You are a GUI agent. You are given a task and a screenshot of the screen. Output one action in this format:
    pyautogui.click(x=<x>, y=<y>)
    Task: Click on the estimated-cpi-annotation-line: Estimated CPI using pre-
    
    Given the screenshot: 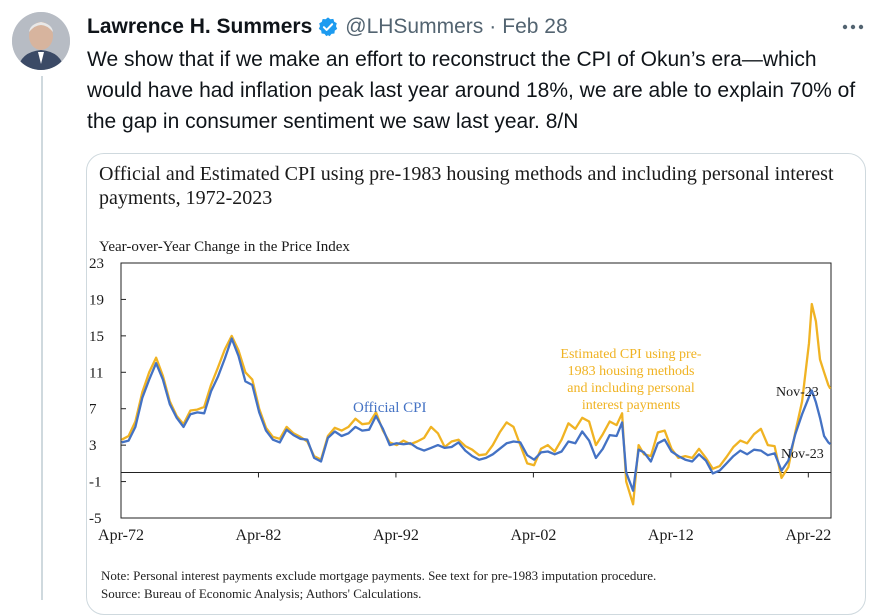 What is the action you would take?
    pyautogui.click(x=630, y=354)
    